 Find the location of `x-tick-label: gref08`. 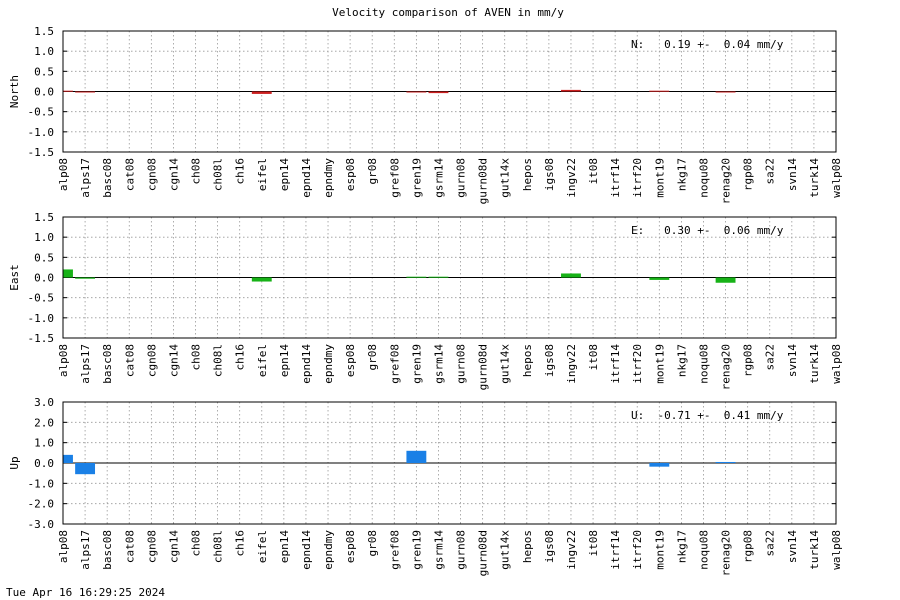

x-tick-label: gref08 is located at coordinates (394, 364).